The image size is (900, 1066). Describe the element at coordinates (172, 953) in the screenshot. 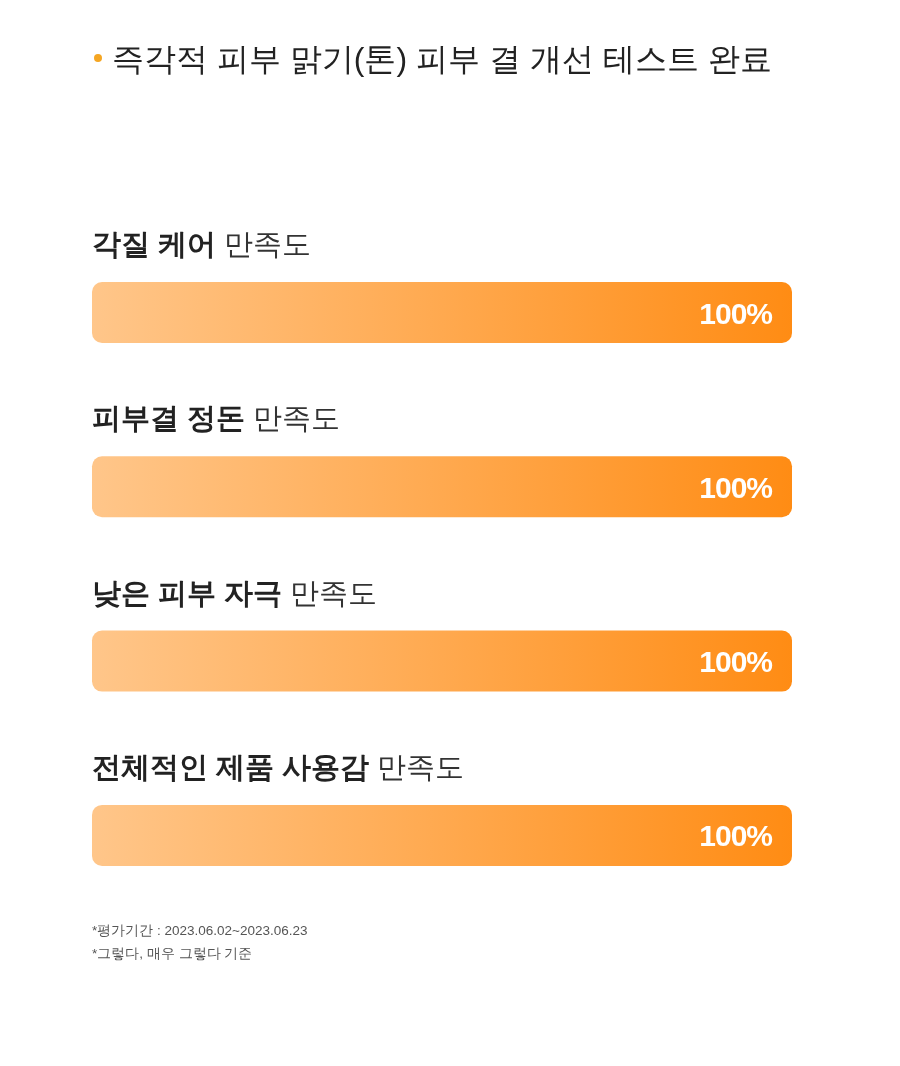

I see `annotation: *그렇다, 매우 그렇다 기준` at that location.